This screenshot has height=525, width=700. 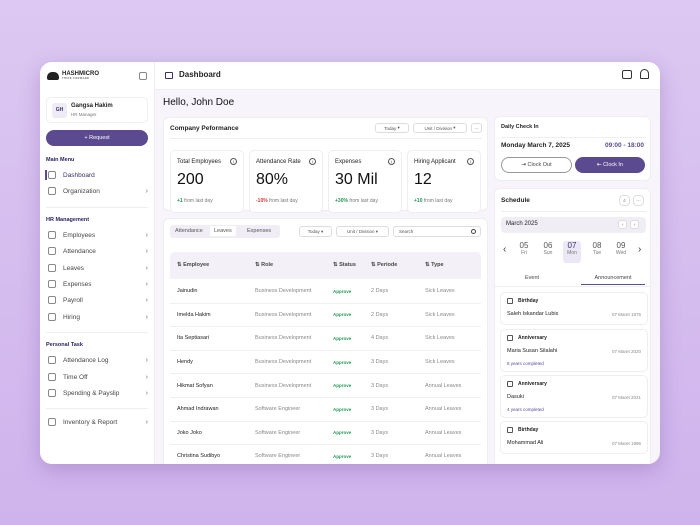 What do you see at coordinates (363, 201) in the screenshot?
I see `stat-delta-suffix: from last day` at bounding box center [363, 201].